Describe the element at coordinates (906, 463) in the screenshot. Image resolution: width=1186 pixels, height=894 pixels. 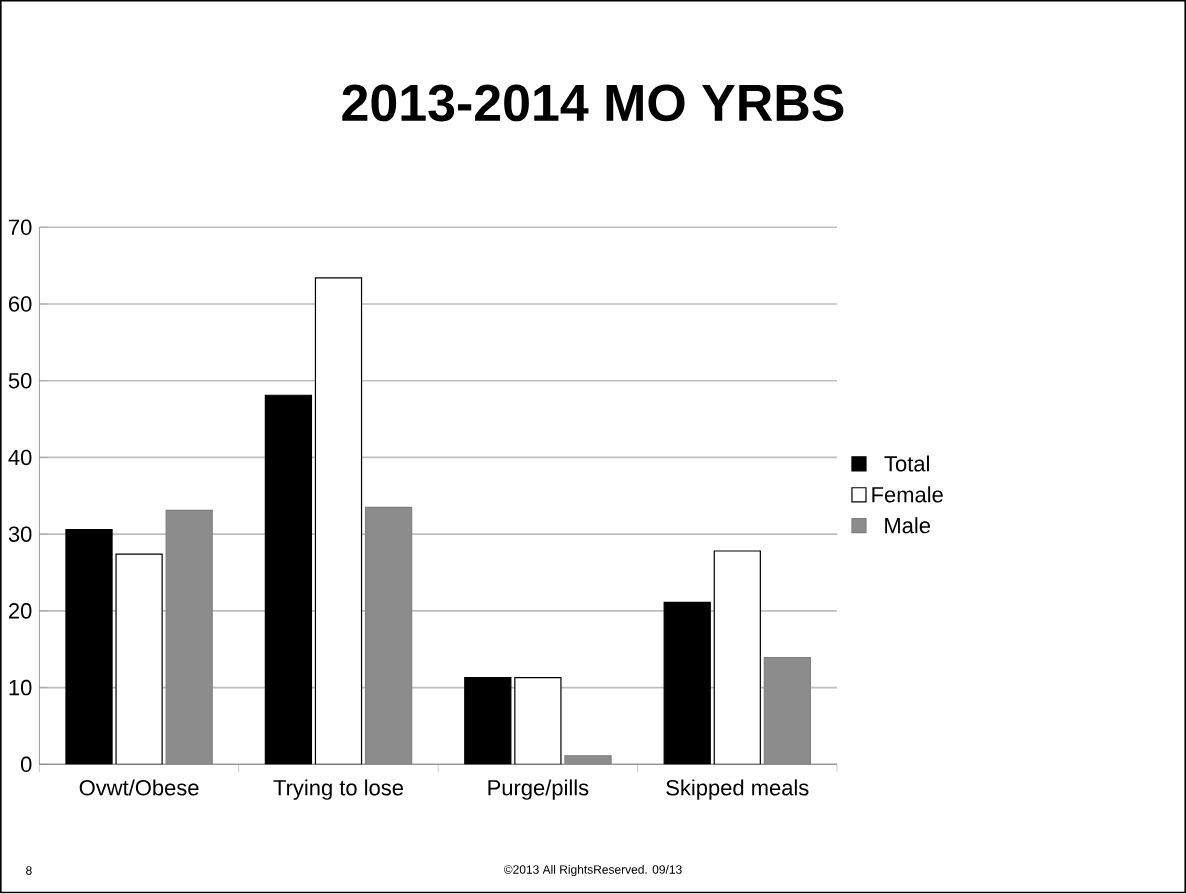
I see `legend-label: Total` at that location.